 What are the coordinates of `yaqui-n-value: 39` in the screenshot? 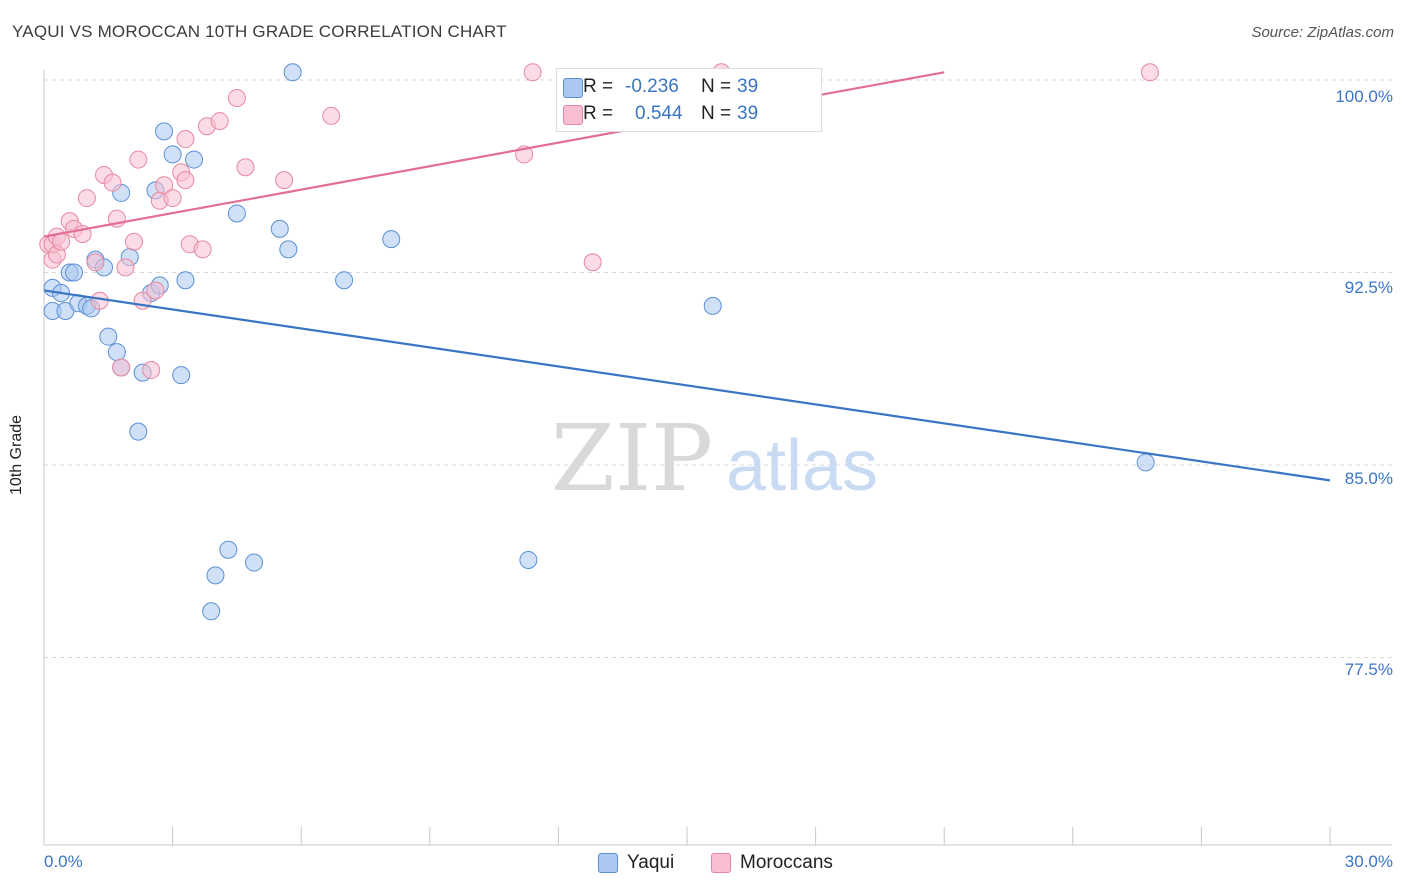 It's located at (748, 86).